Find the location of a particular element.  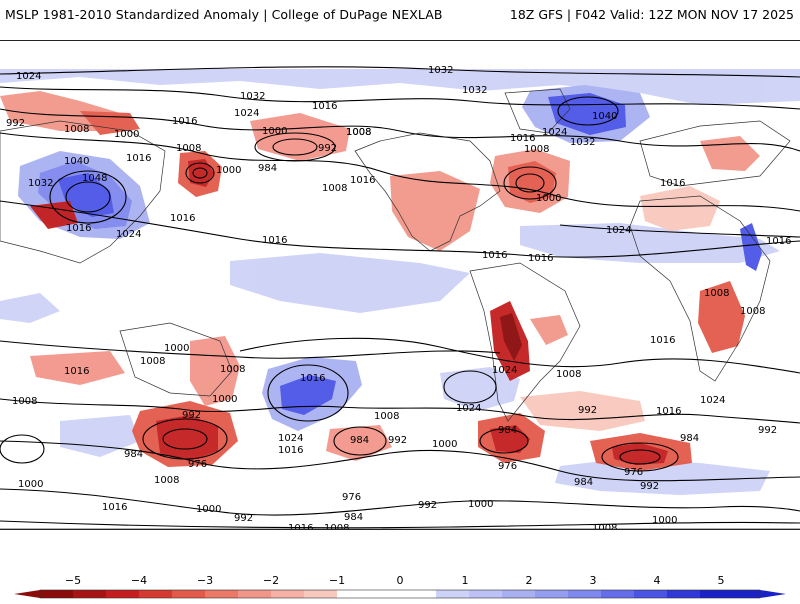

color-scale-svg: −5 −4 −3 −2 −1 0 1 2 3 4 5 is located at coordinates (400, 586).